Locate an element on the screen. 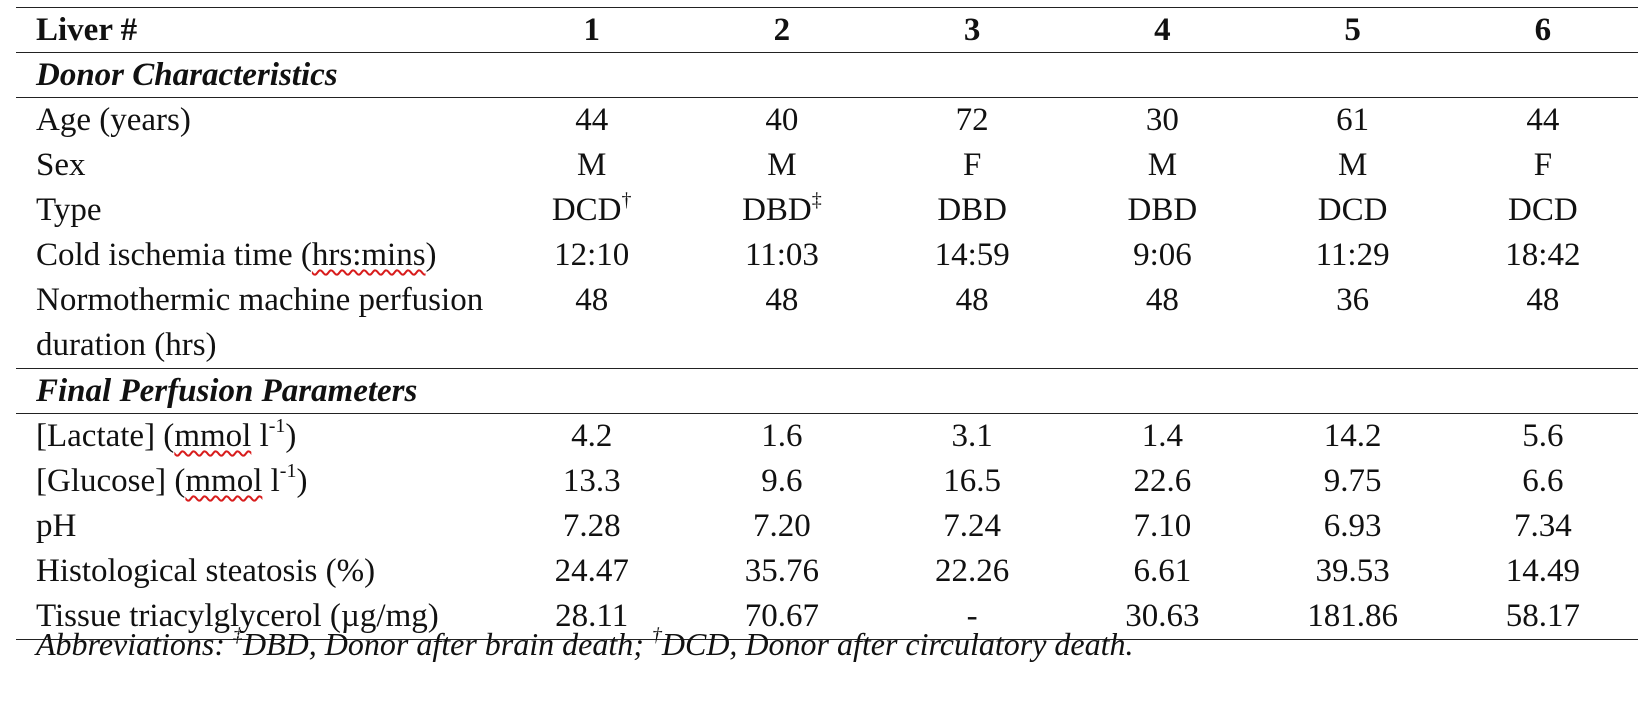  table-cell: 181.86 is located at coordinates (1352, 617).